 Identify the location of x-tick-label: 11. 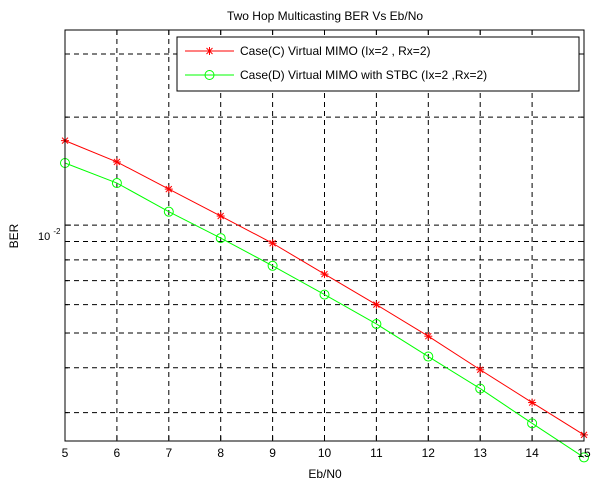
(376, 453).